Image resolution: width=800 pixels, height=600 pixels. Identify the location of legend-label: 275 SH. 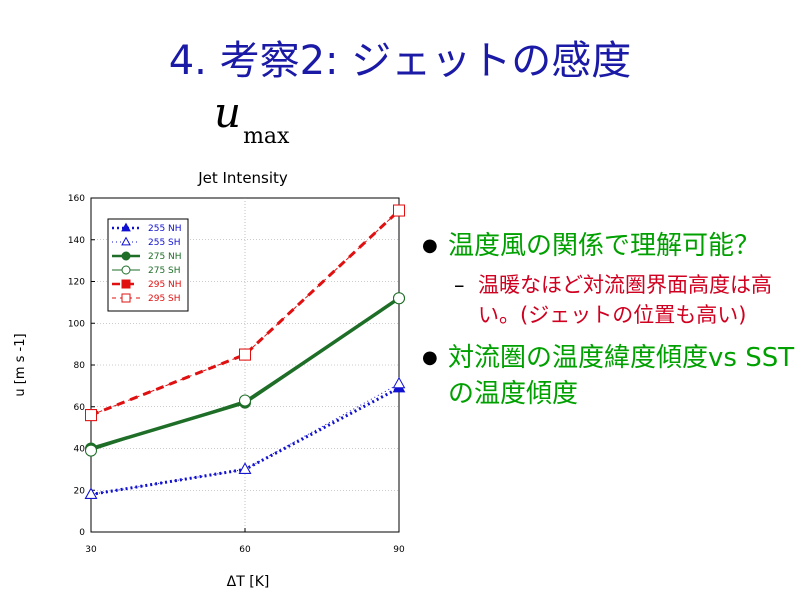
(164, 271).